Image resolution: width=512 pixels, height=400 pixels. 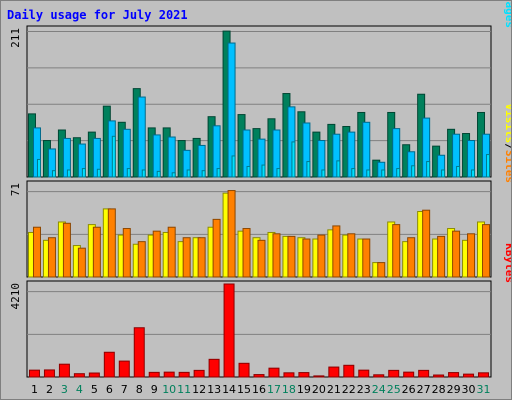 I want to click on kbytes-ymax-label: 4210, so click(x=15, y=296).